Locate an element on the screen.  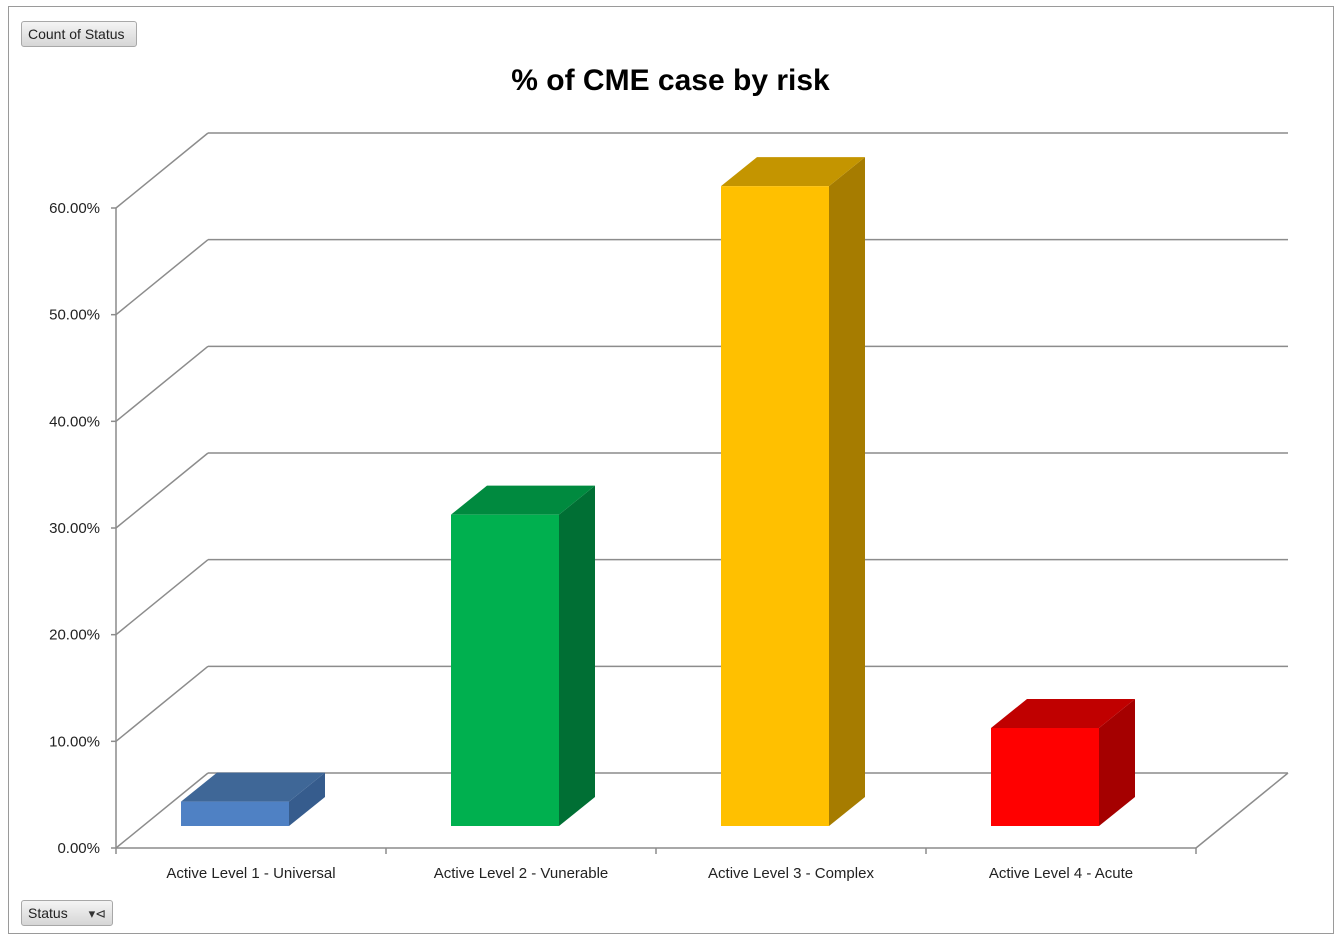
x-category-label: Active Level 4 - Acute is located at coordinates (1061, 873).